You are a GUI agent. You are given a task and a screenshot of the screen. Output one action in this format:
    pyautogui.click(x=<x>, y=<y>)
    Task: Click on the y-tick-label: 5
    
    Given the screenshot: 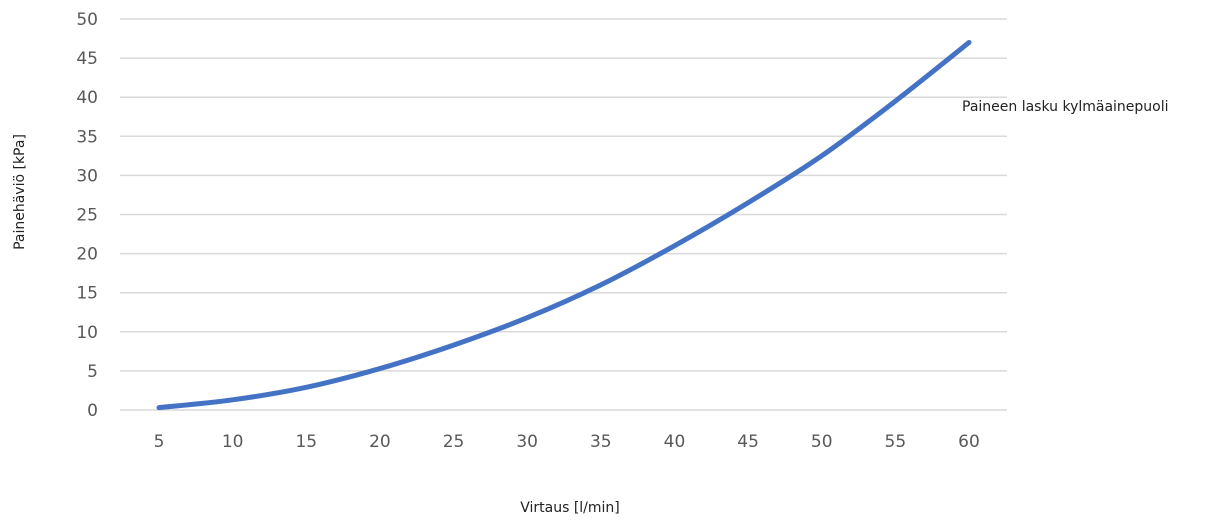 What is the action you would take?
    pyautogui.click(x=92, y=372)
    